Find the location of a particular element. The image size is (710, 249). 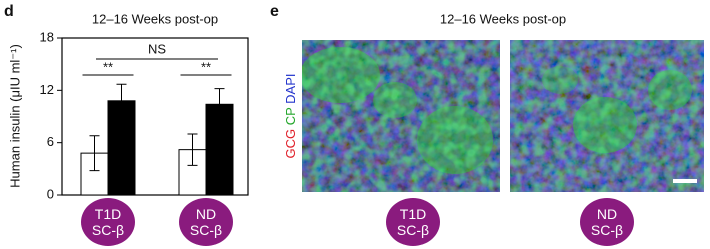

stain: CP is located at coordinates (290, 116).